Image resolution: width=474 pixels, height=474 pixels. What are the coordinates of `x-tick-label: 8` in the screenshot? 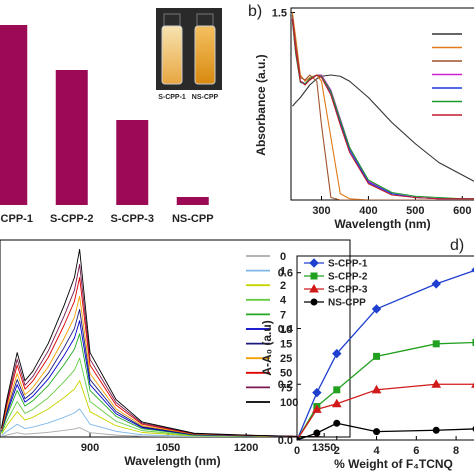 It's located at (456, 451).